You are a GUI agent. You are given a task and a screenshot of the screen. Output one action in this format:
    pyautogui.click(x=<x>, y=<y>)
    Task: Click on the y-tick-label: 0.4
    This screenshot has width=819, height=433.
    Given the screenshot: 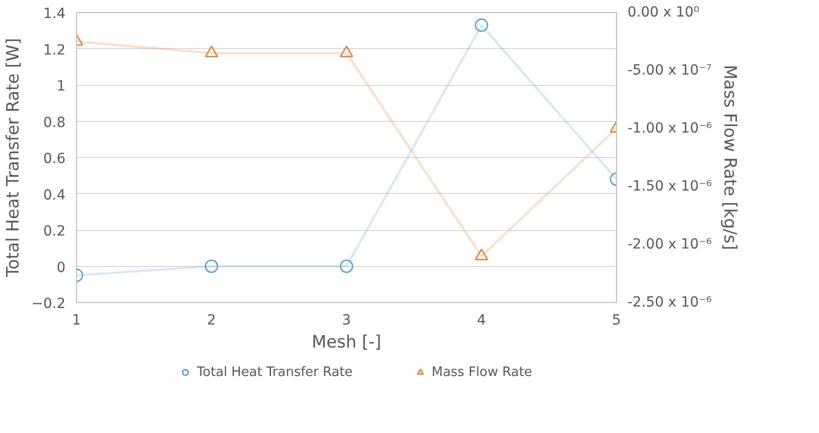 What is the action you would take?
    pyautogui.click(x=54, y=195)
    